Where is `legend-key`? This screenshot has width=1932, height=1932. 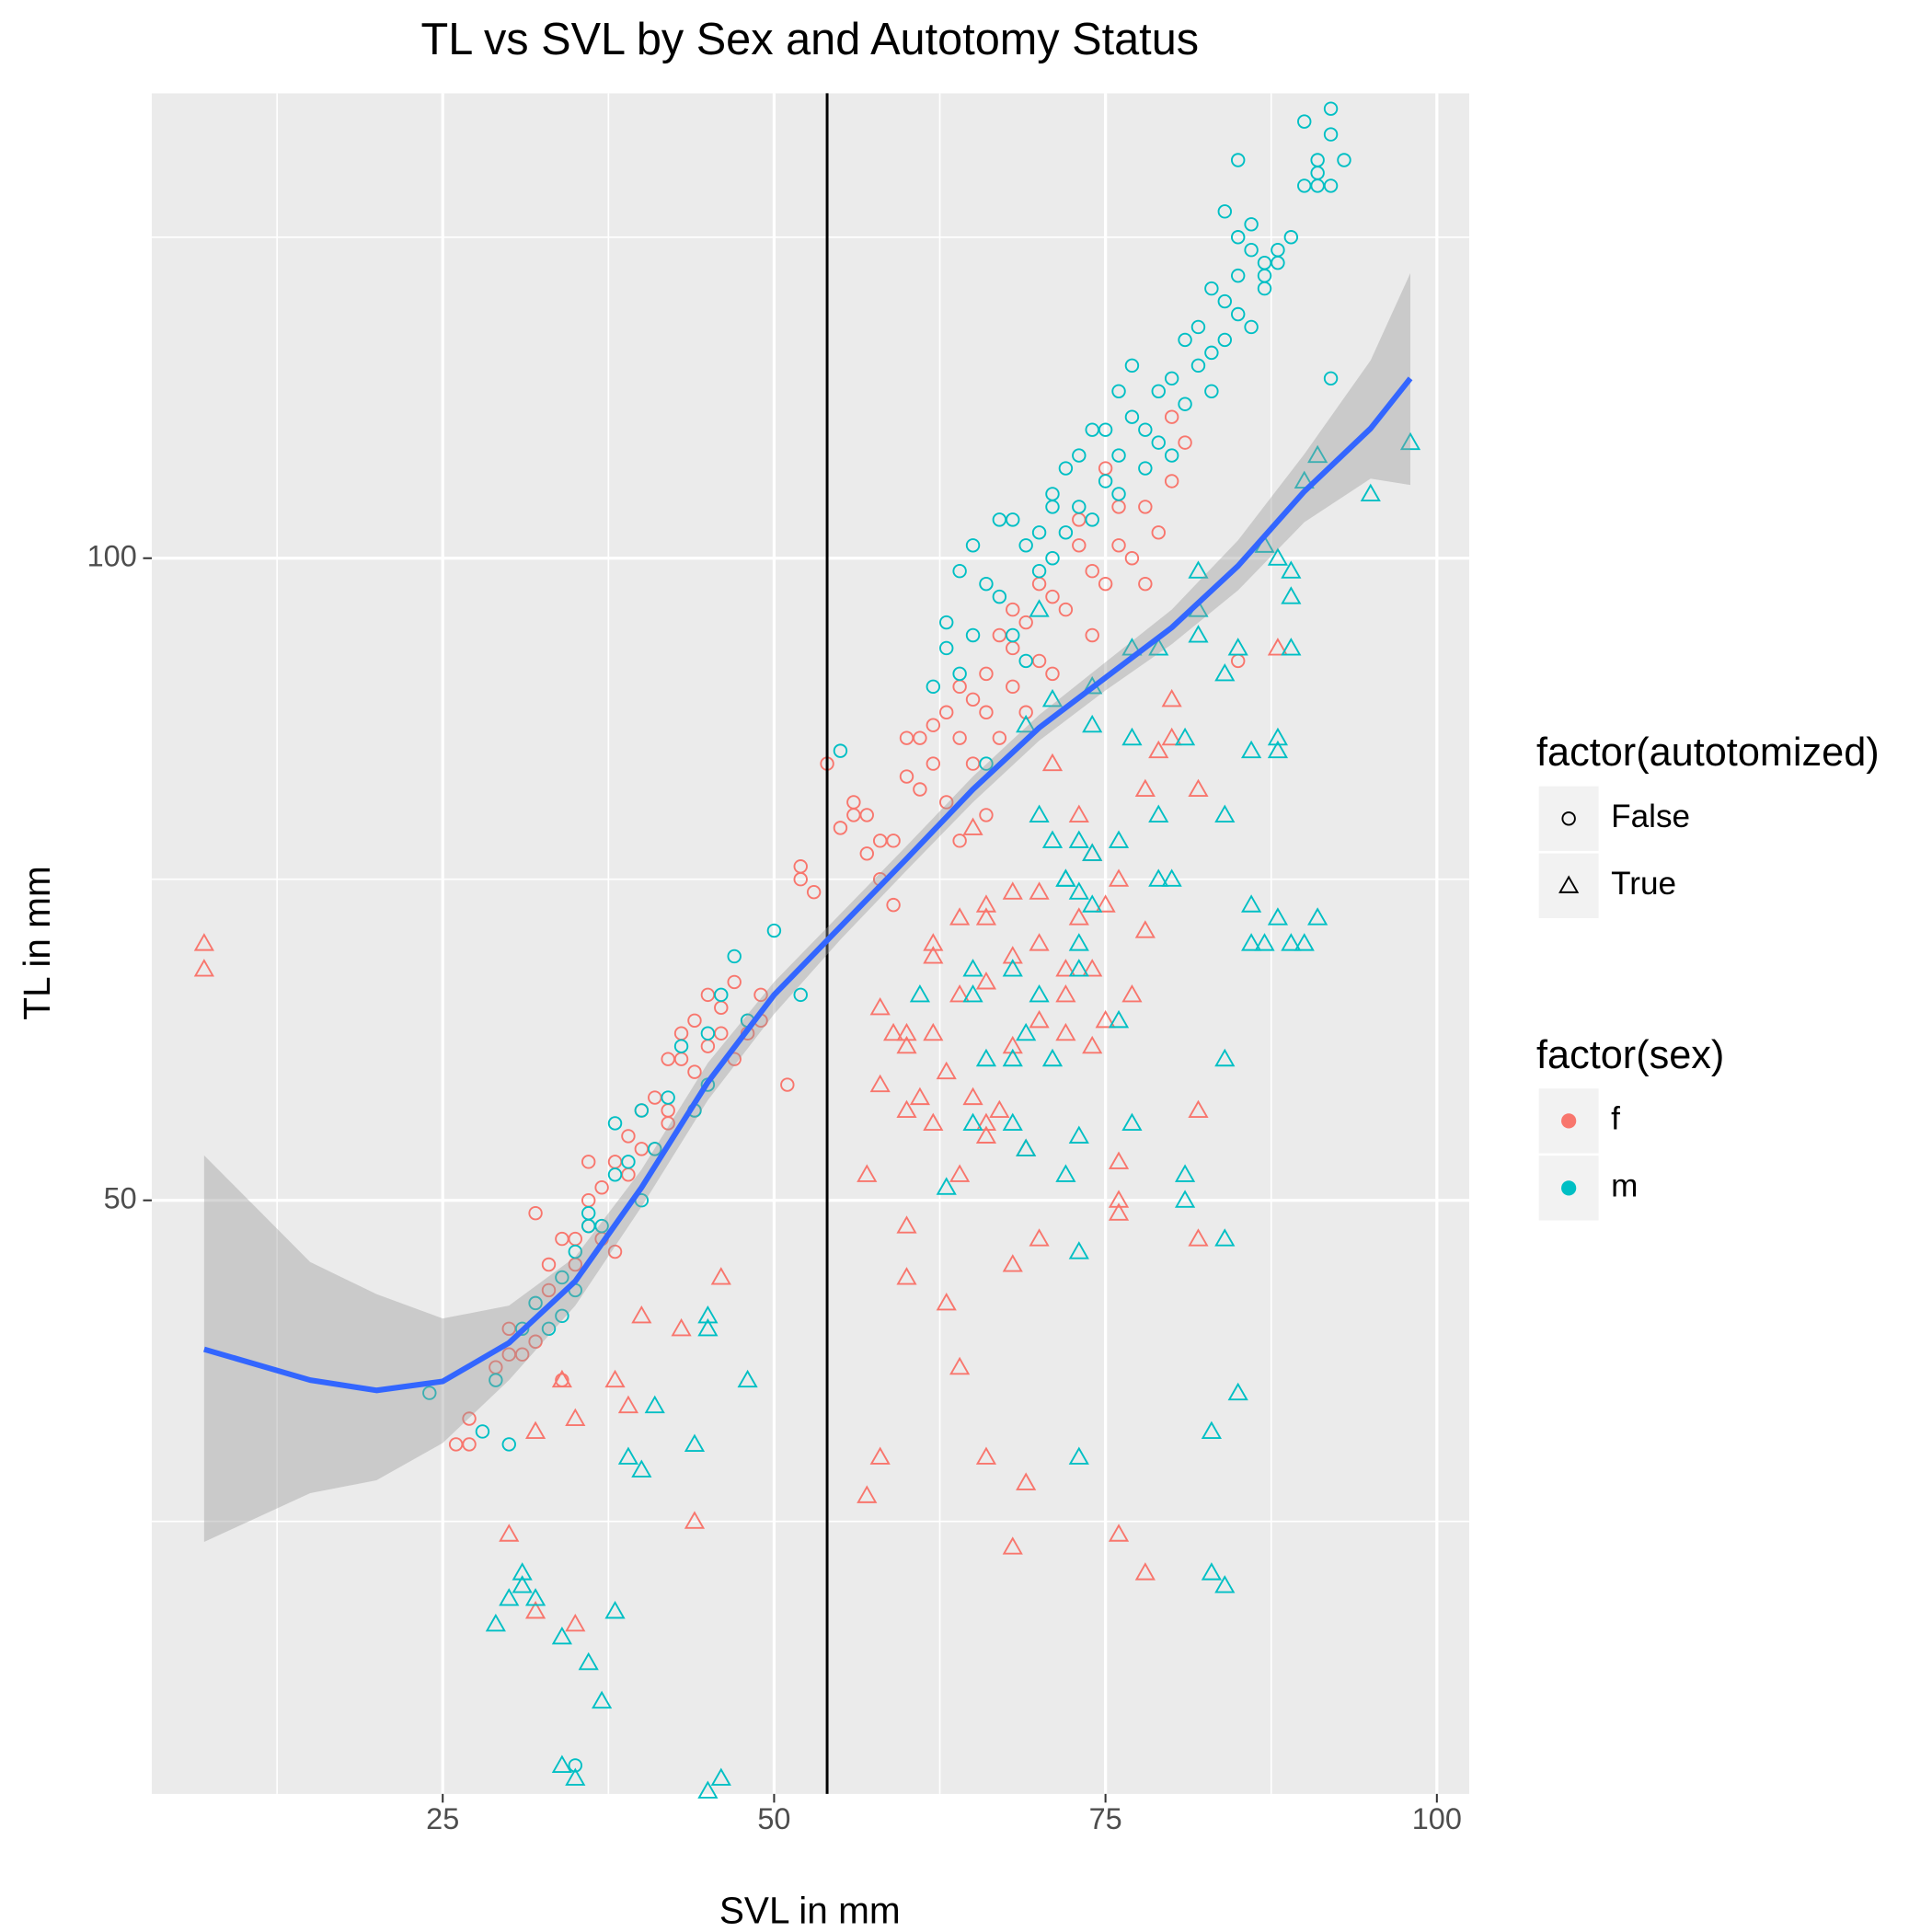
legend-key is located at coordinates (1568, 885).